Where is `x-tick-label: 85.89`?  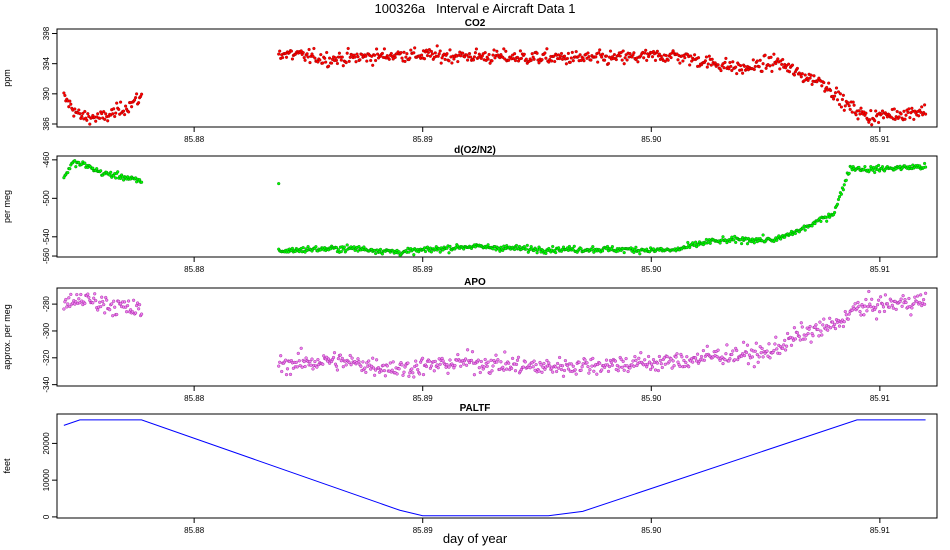
x-tick-label: 85.89 is located at coordinates (423, 139).